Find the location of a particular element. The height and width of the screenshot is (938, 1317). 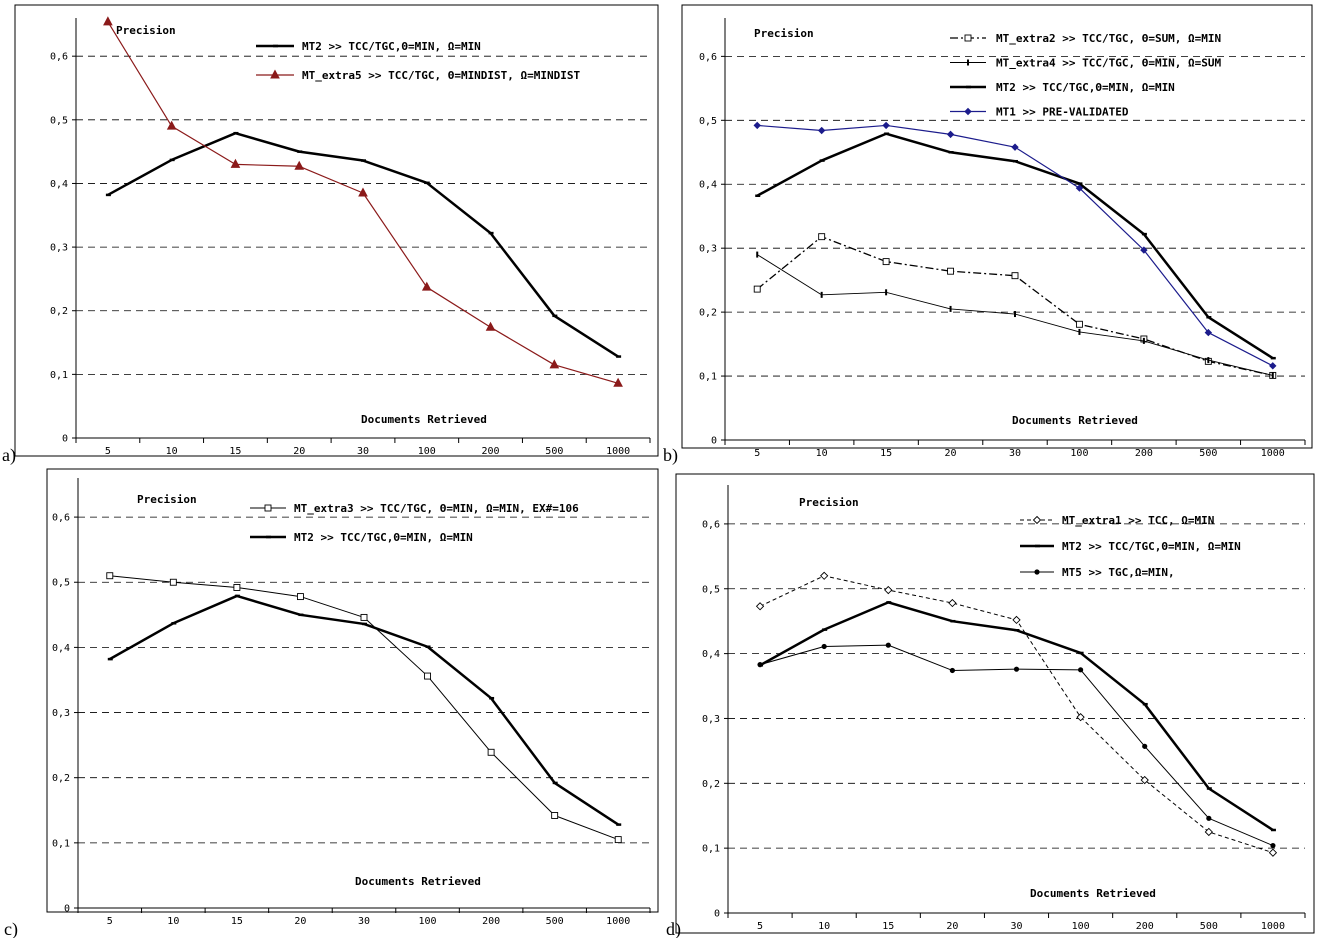

panel-letter: d) is located at coordinates (673, 928).